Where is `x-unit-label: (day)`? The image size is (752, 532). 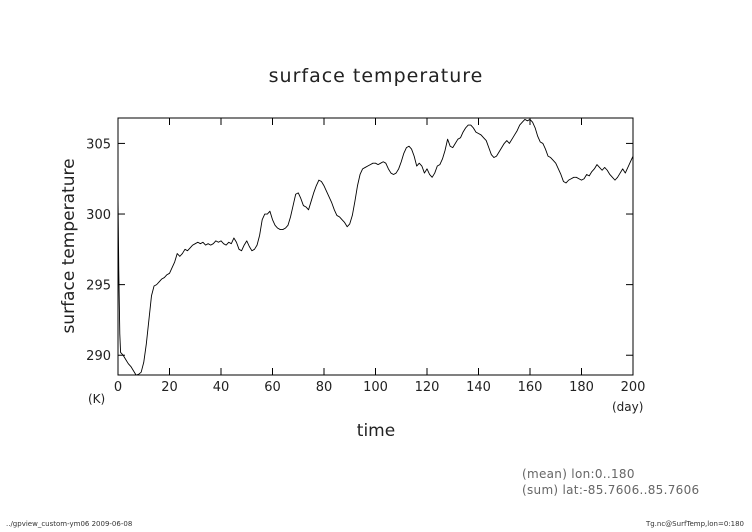 x-unit-label: (day) is located at coordinates (627, 407).